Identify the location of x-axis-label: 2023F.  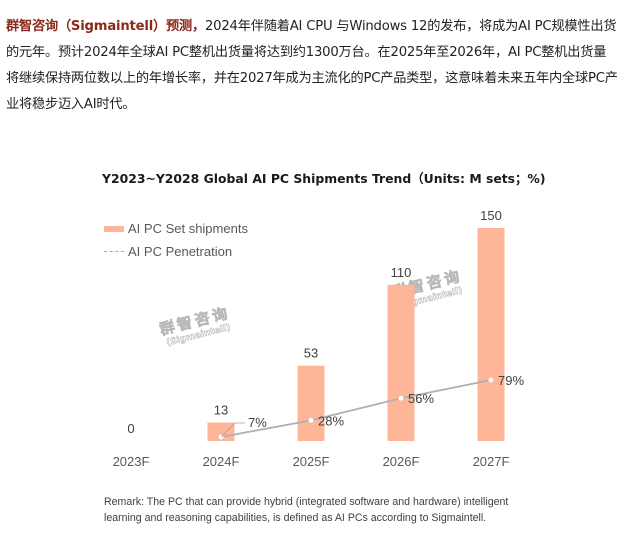
(131, 461).